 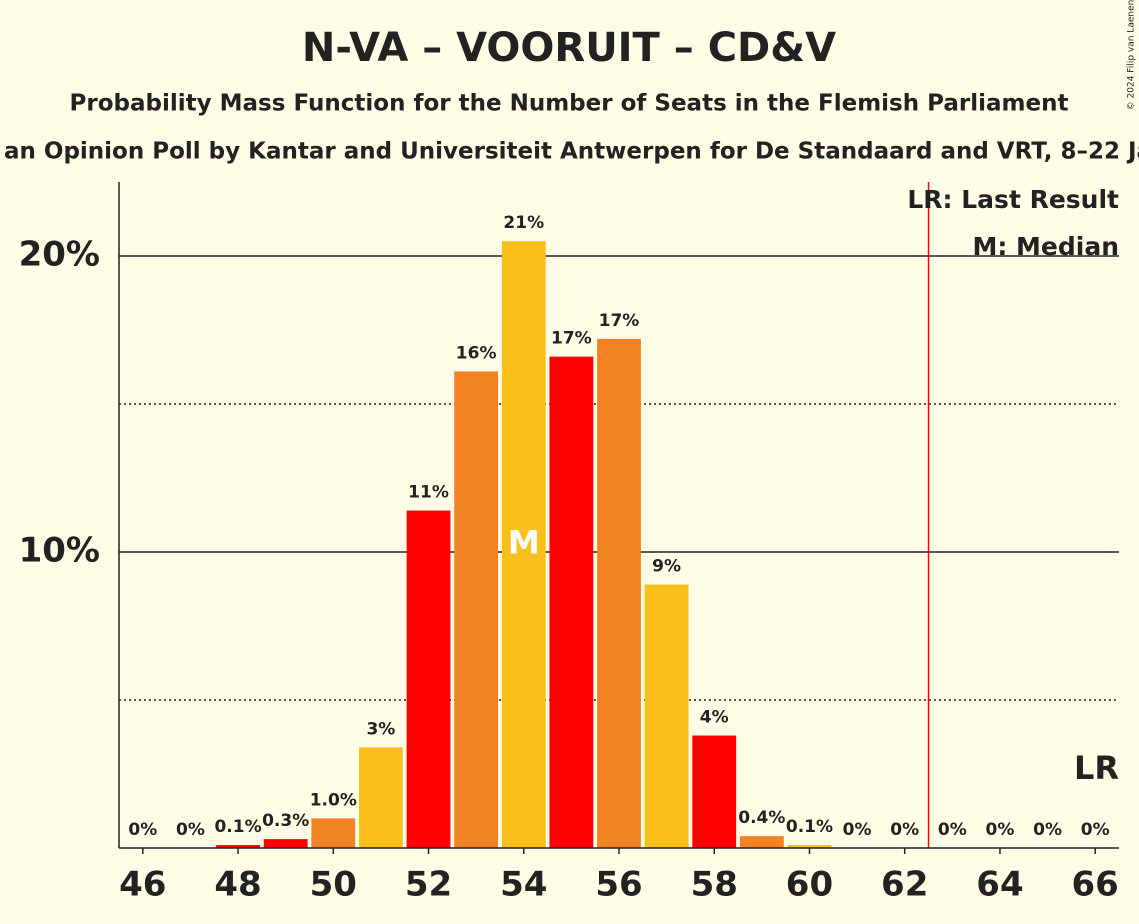 I want to click on x-tick-label: 54, so click(x=523, y=885).